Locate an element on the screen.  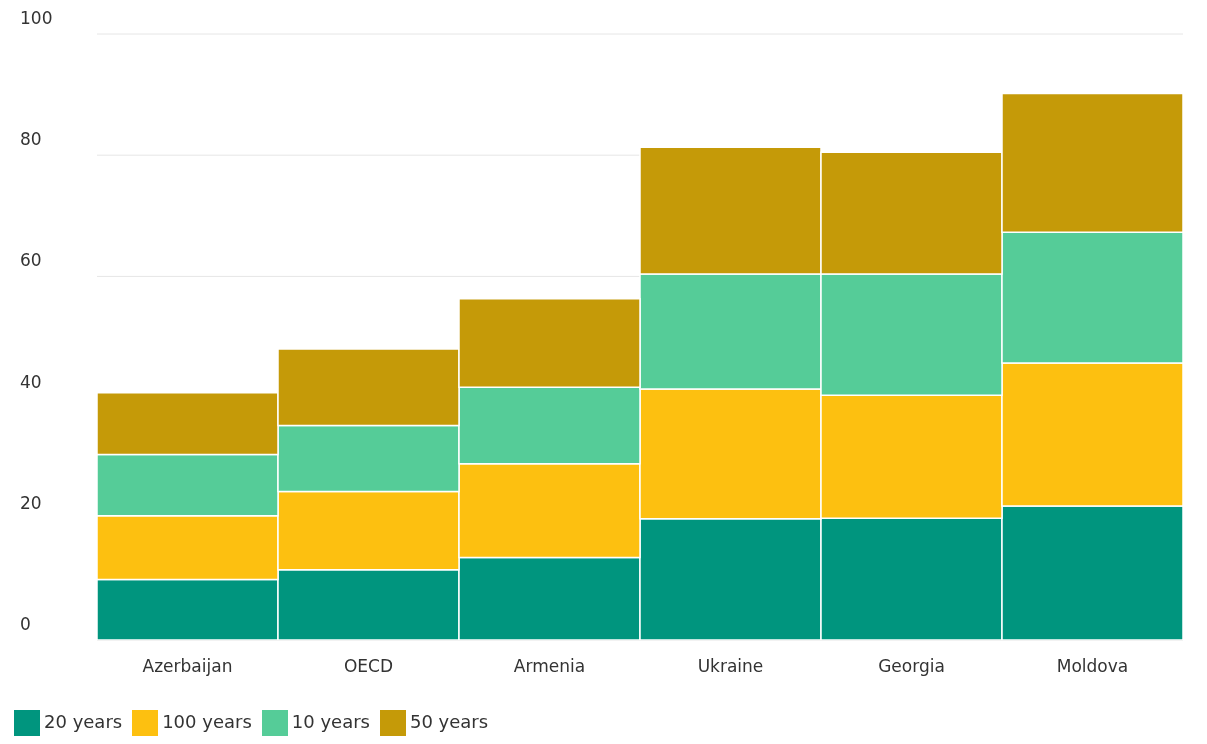
y-tick-label: 60 is located at coordinates (31, 260).